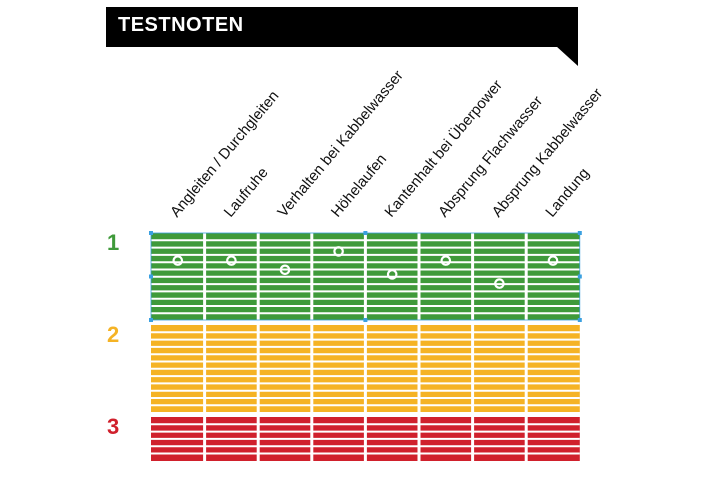 The height and width of the screenshot is (480, 720). Describe the element at coordinates (224, 154) in the screenshot. I see `category-label: Angleiten / Durchgleiten` at that location.